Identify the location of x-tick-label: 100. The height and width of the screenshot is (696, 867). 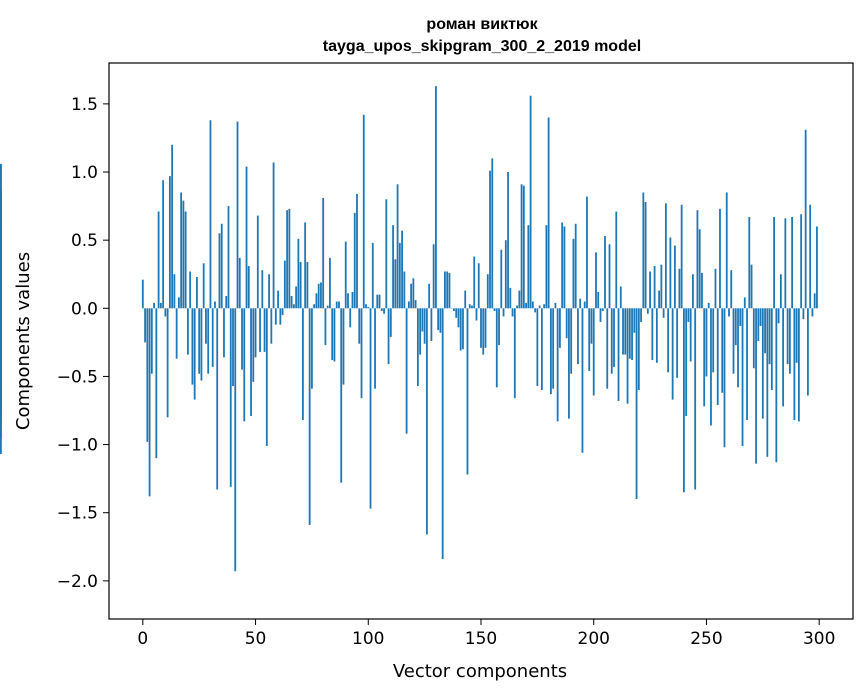
(368, 639).